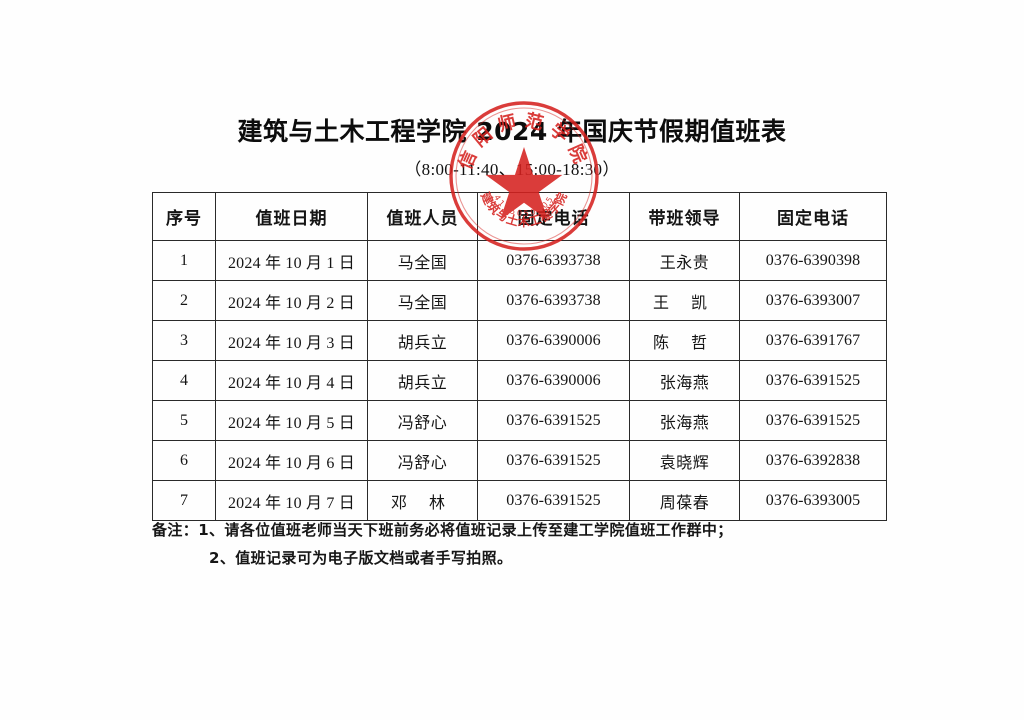  I want to click on cell-date: 2024 年 10 月 2 日, so click(291, 300).